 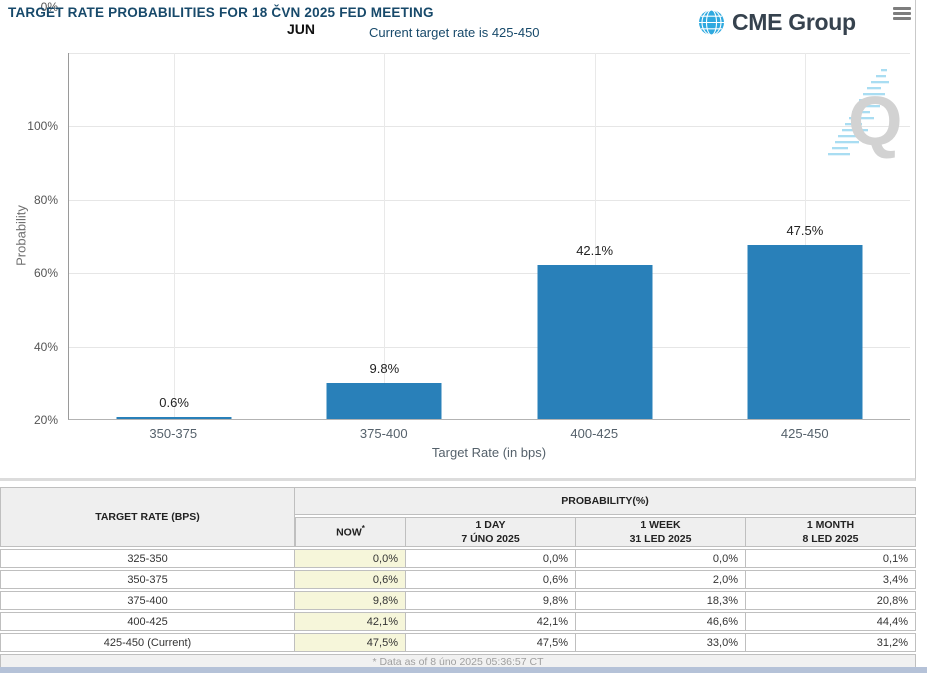 What do you see at coordinates (350, 643) in the screenshot?
I see `now-cell: 47,5%` at bounding box center [350, 643].